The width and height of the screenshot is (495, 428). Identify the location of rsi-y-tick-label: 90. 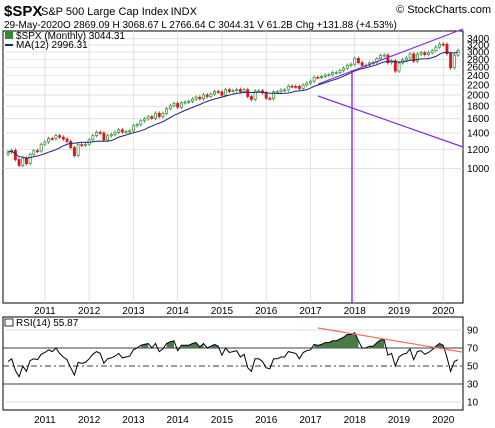
(473, 331).